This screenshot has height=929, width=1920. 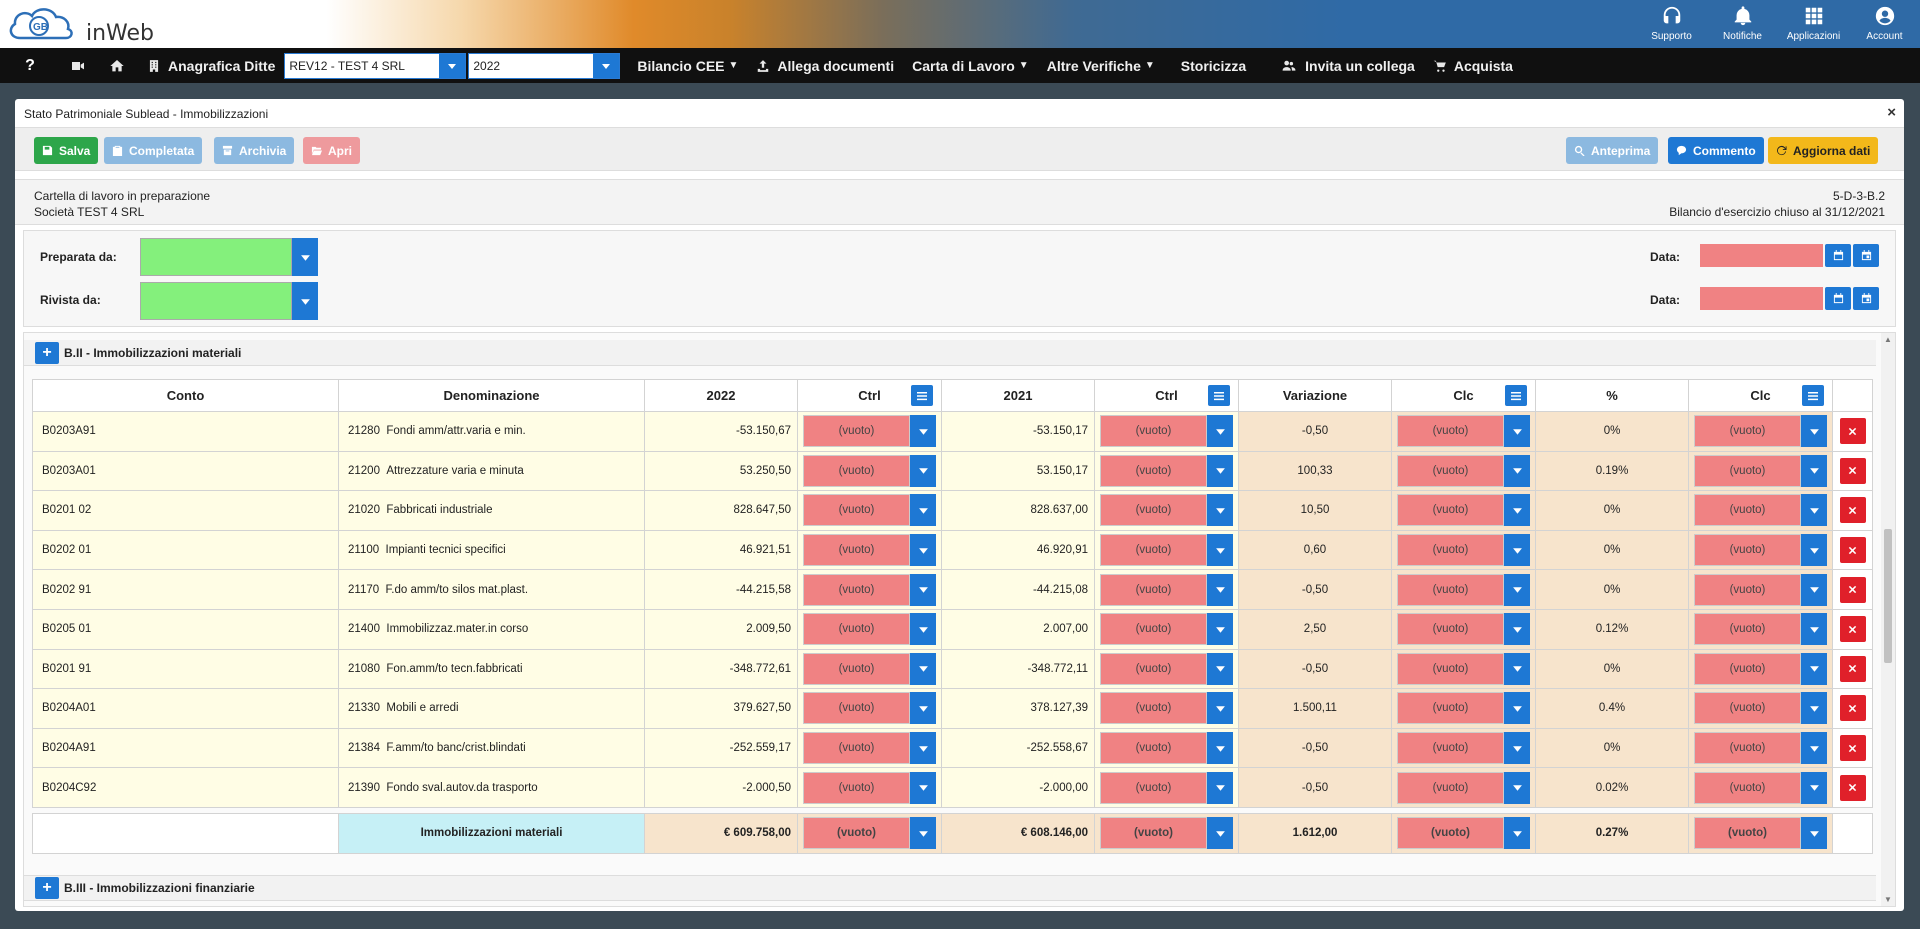 What do you see at coordinates (78, 65) in the screenshot?
I see `video-button` at bounding box center [78, 65].